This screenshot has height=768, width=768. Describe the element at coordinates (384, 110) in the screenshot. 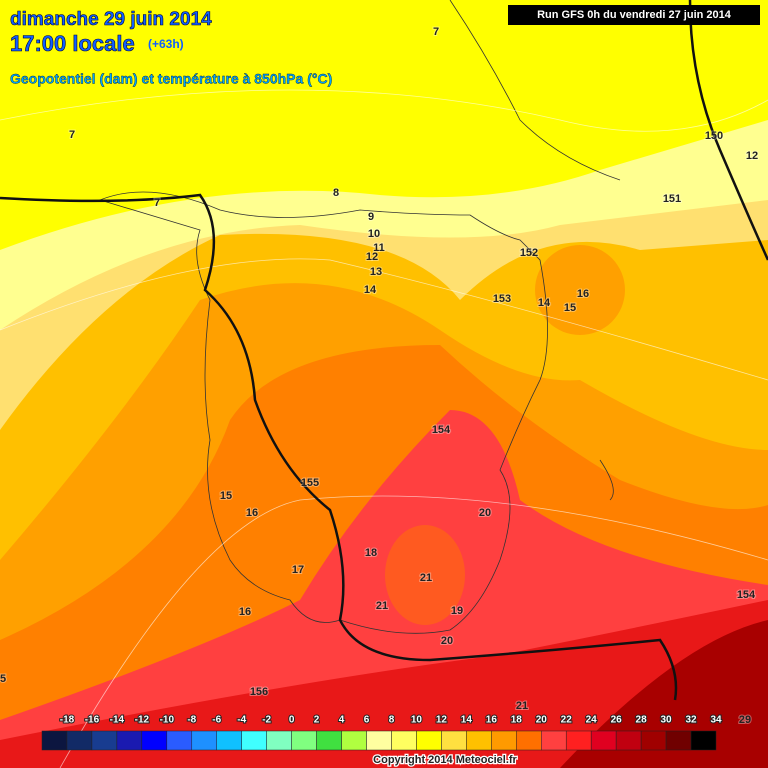

I see `contour` at that location.